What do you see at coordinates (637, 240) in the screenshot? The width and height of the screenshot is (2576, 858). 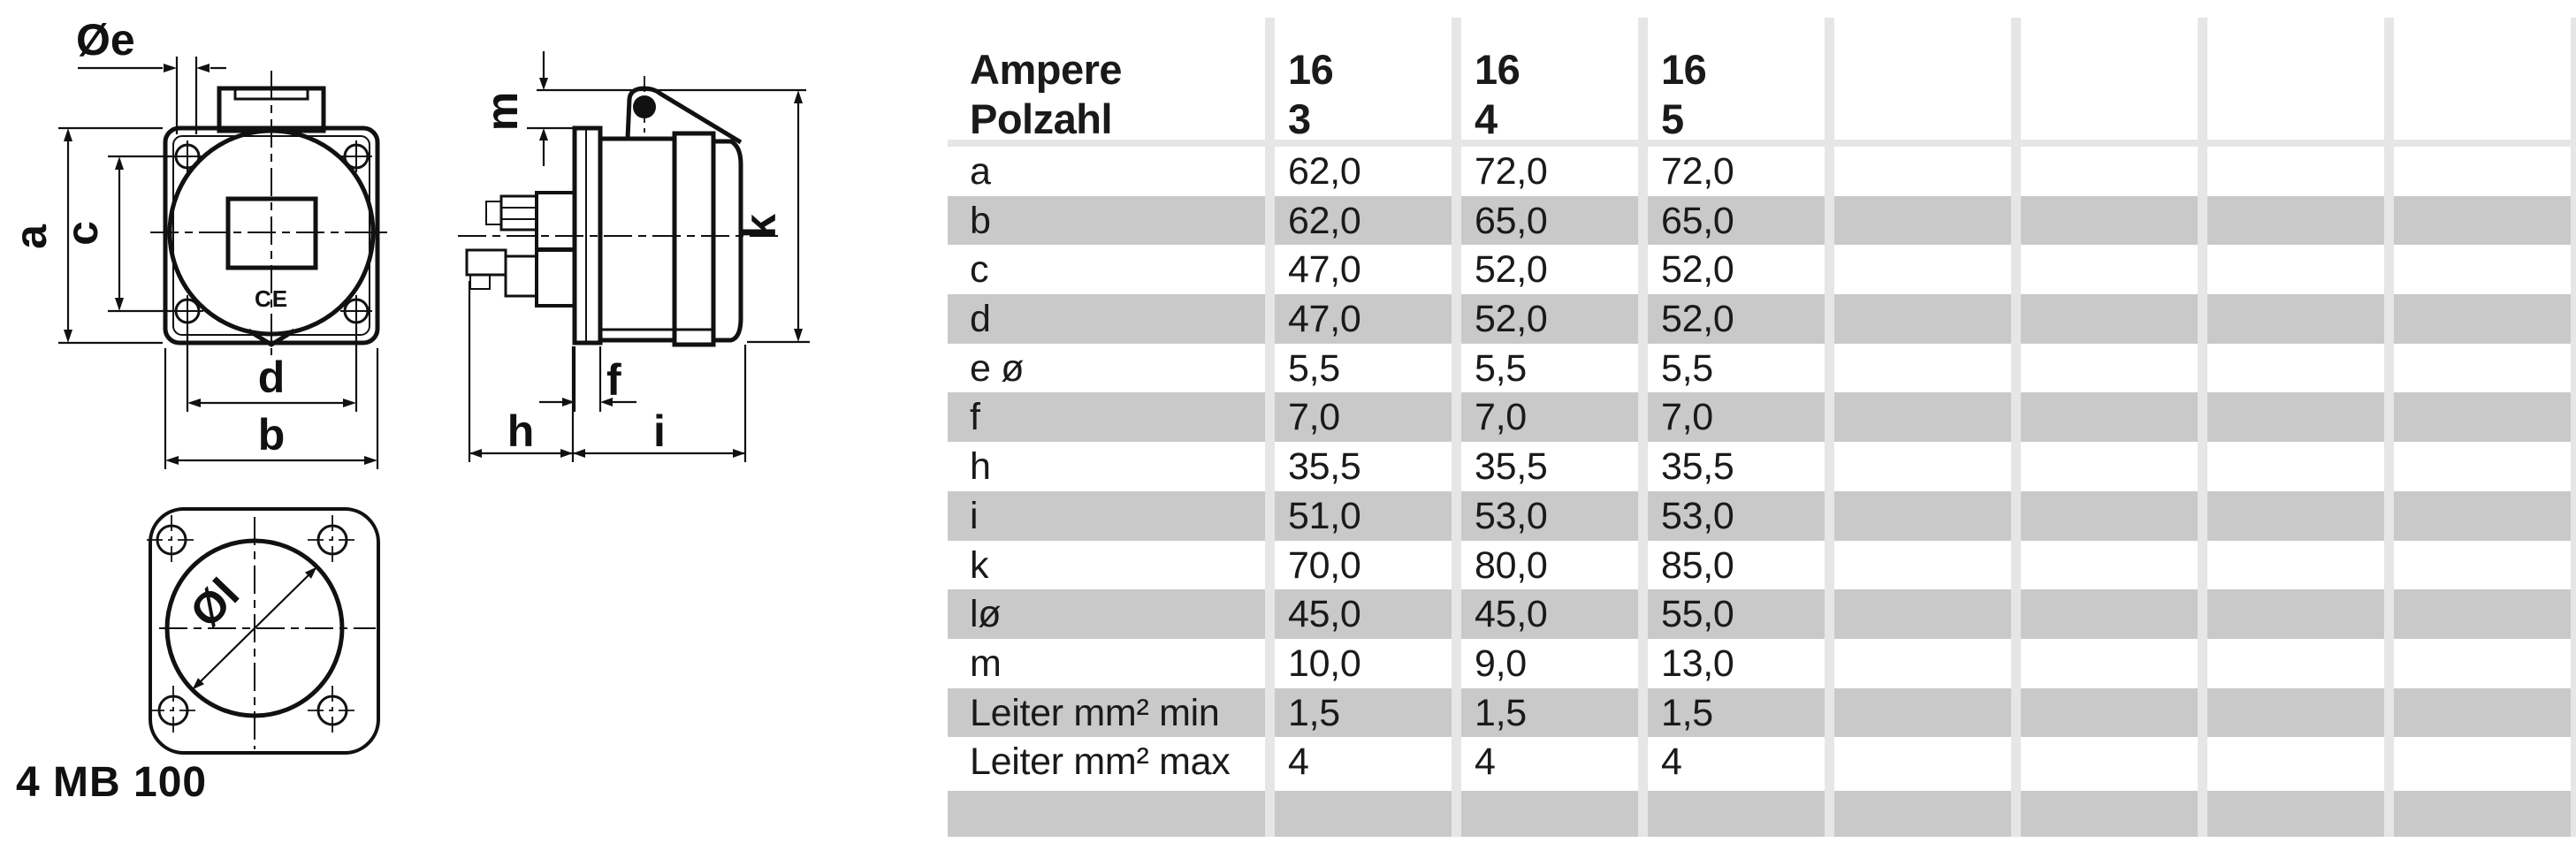 I see `side-body-front` at bounding box center [637, 240].